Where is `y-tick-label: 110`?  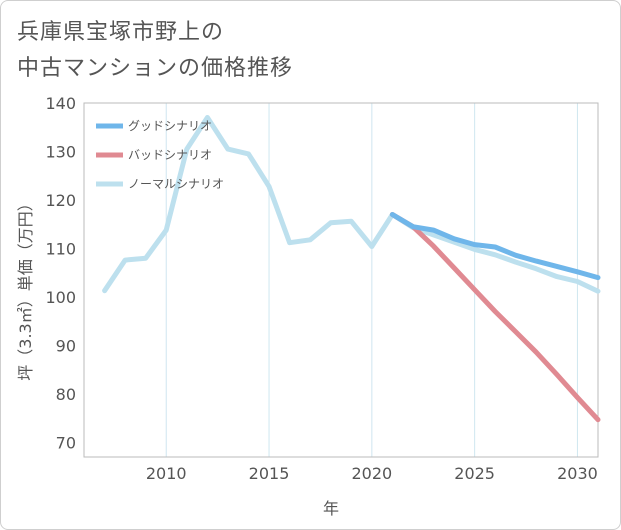
y-tick-label: 110 is located at coordinates (60, 248).